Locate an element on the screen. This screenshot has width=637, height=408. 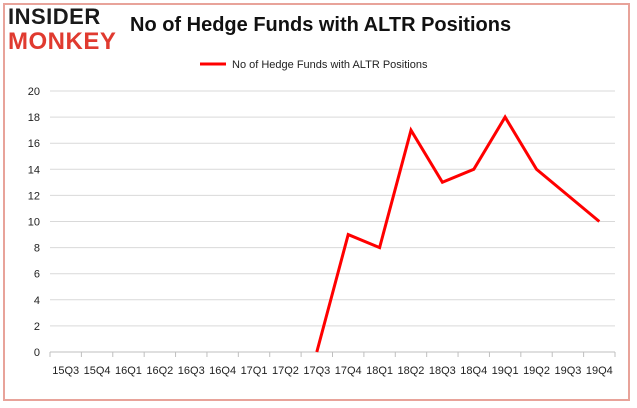
x-tick-label: 19Q3 is located at coordinates (567, 371).